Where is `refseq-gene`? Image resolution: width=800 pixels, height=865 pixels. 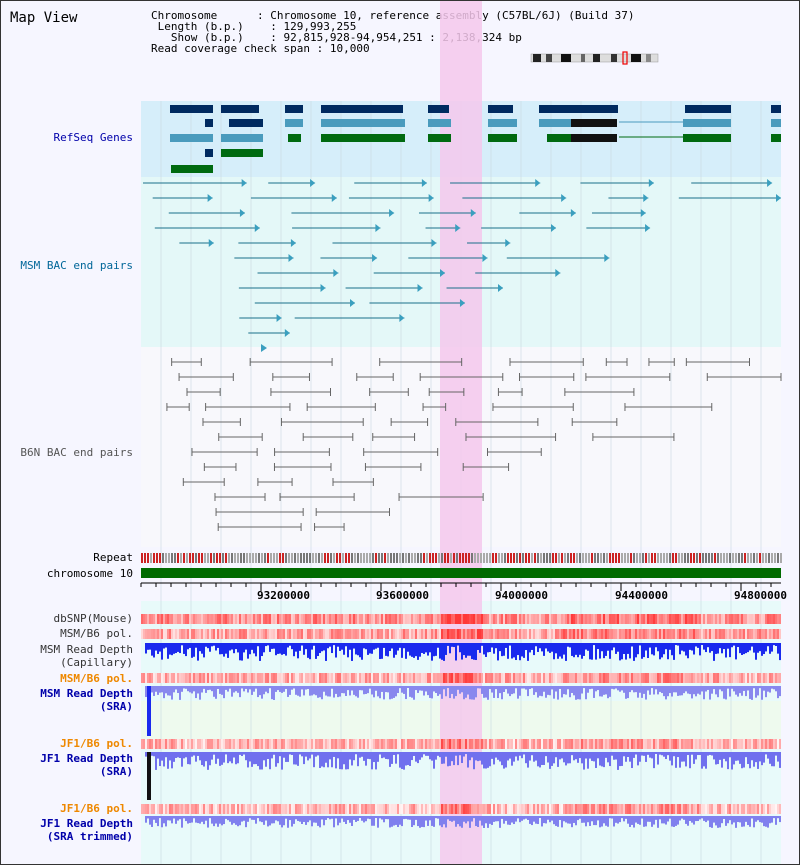
refseq-gene is located at coordinates (192, 169).